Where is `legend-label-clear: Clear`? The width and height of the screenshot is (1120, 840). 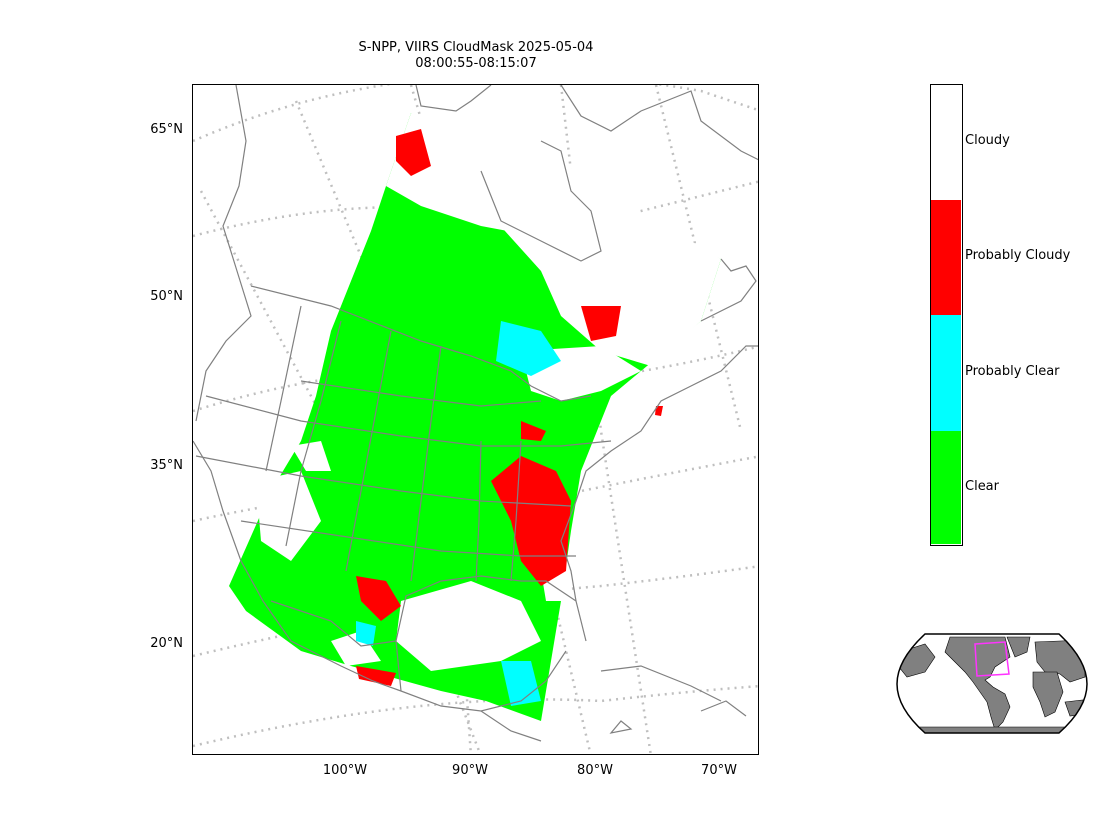
legend-label-clear: Clear is located at coordinates (982, 486).